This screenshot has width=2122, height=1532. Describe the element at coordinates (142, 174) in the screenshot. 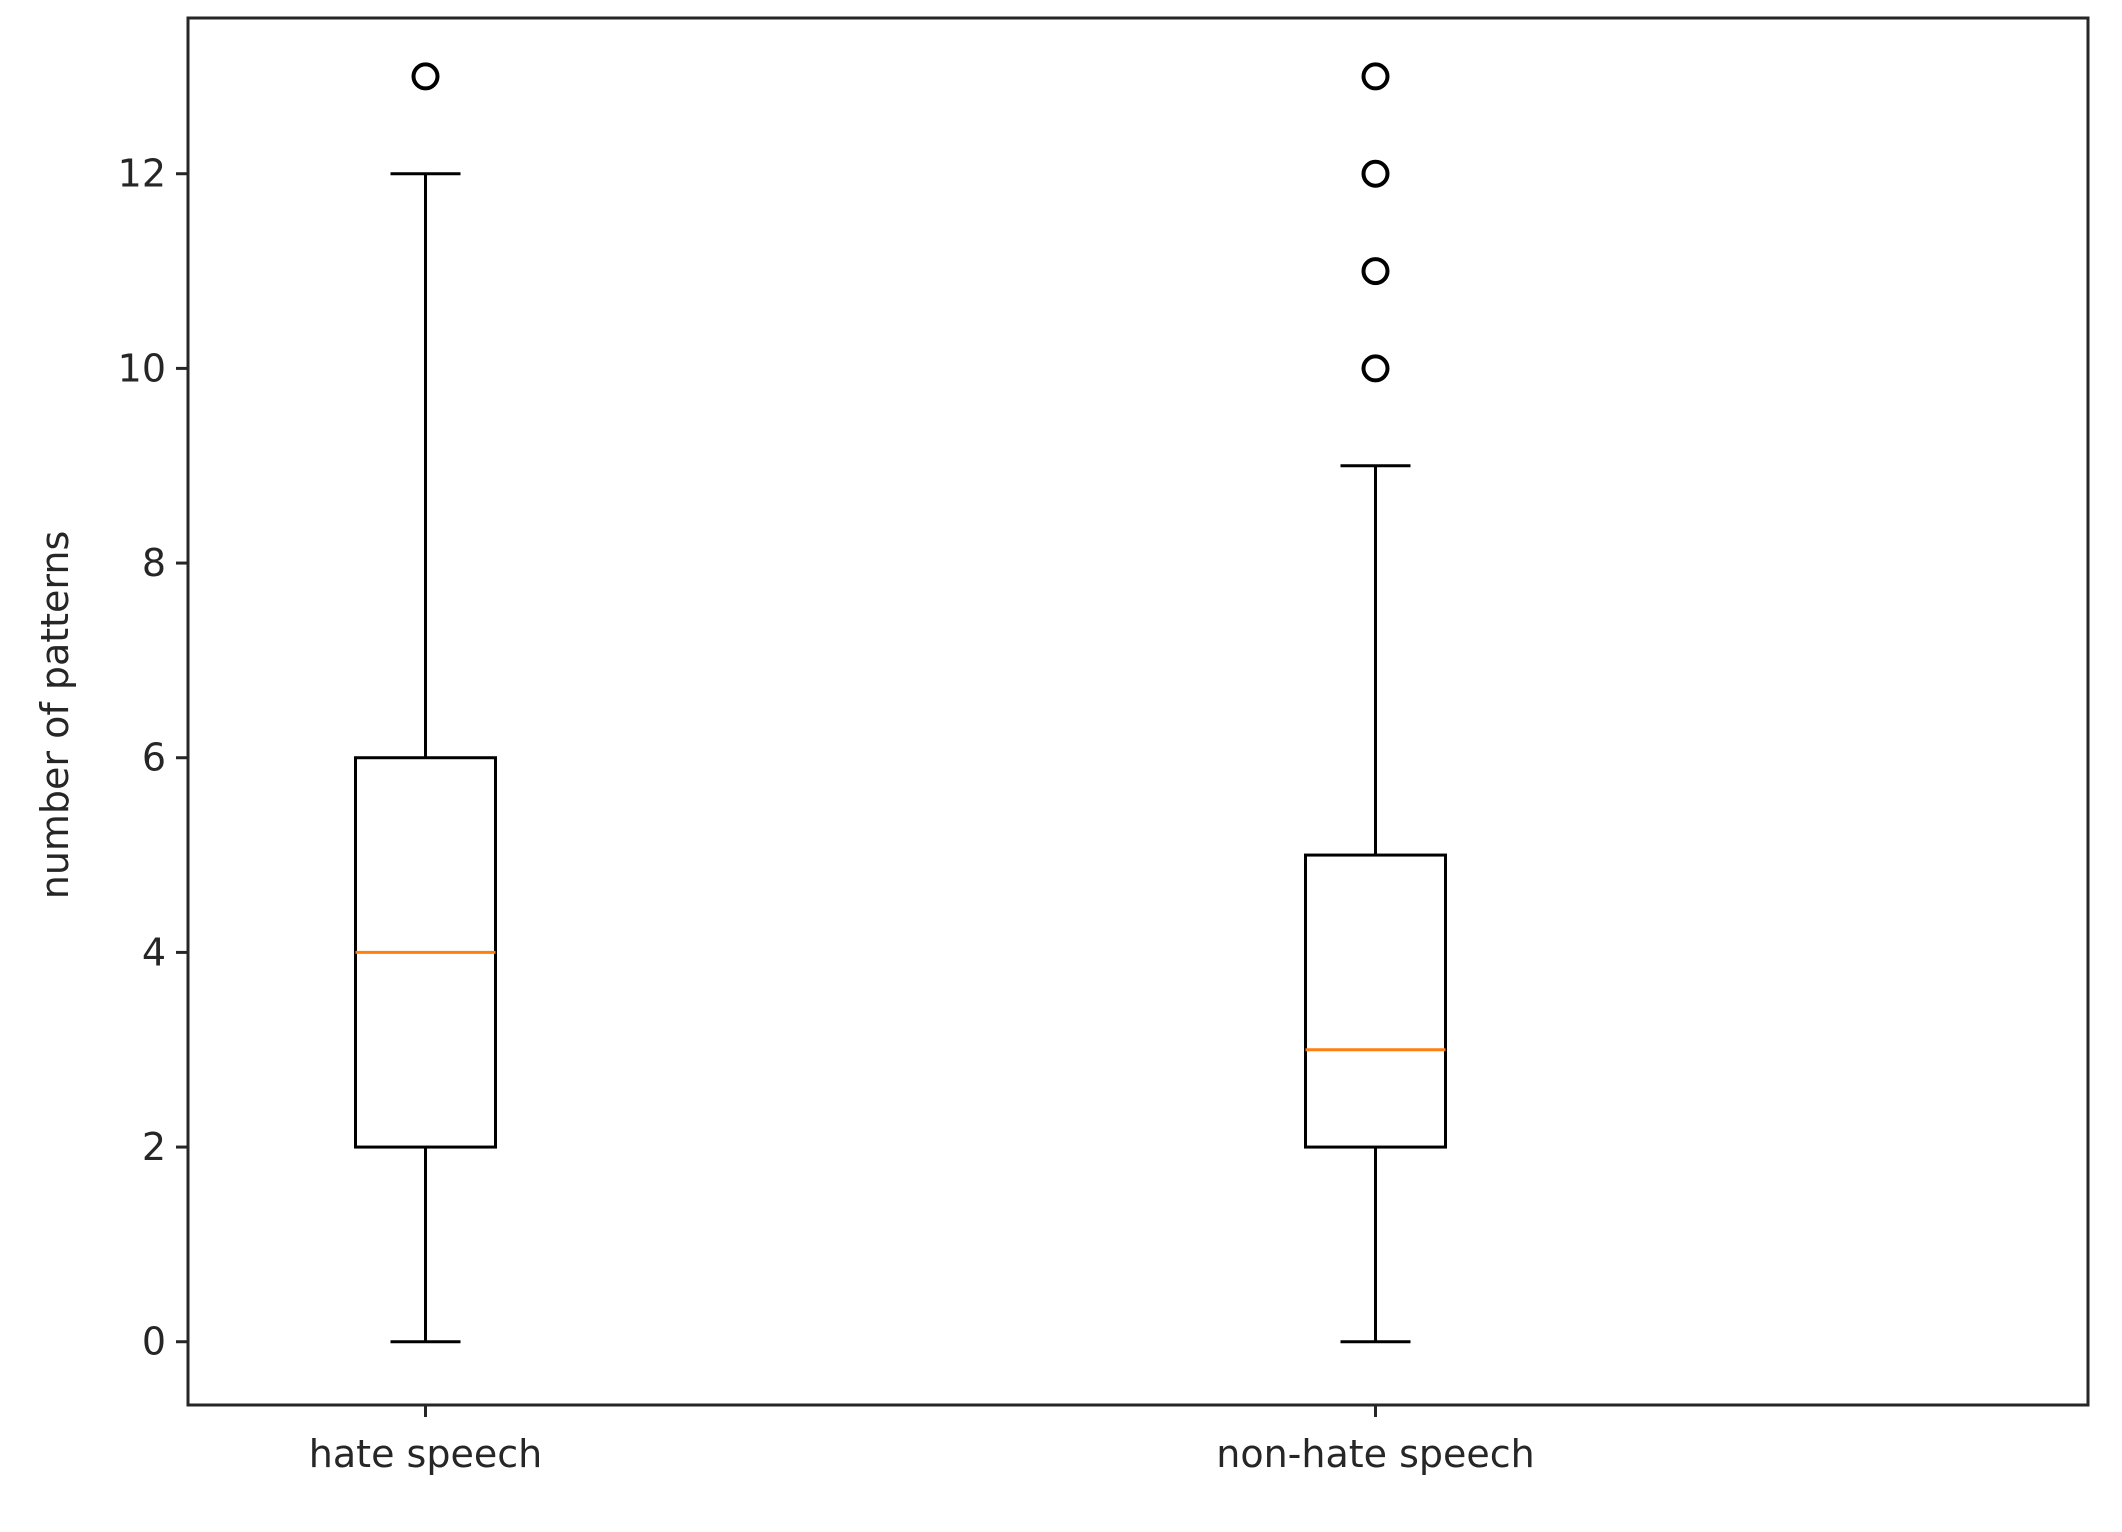

I see `y-tick-label: 12` at that location.